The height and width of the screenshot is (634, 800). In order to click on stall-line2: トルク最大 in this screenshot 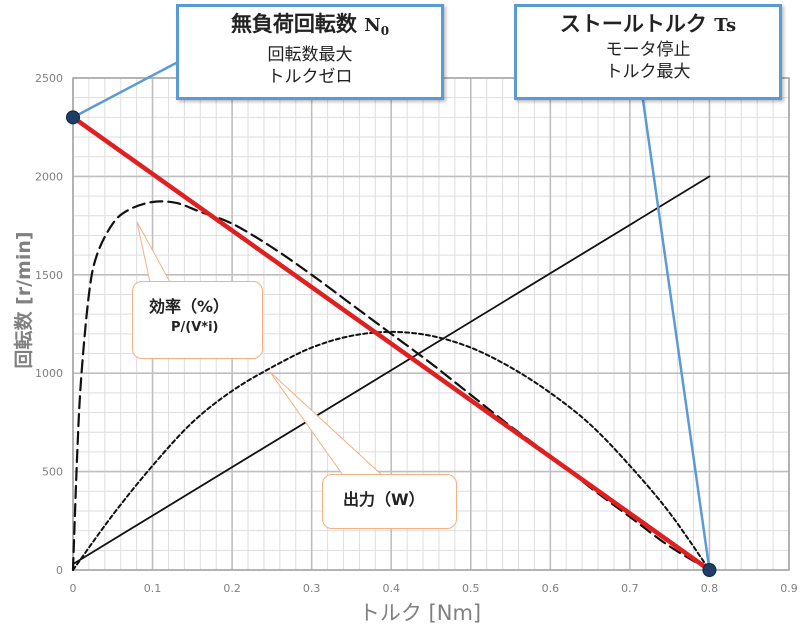, I will do `click(648, 72)`.